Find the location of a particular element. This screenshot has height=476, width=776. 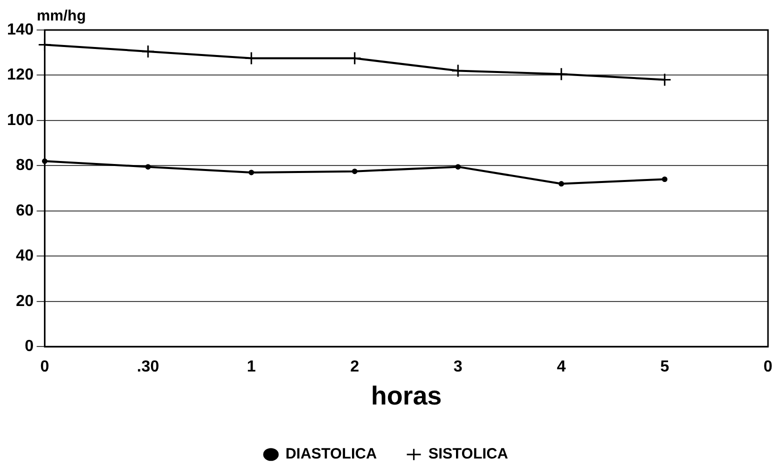

x-axis-title: horas is located at coordinates (406, 395).